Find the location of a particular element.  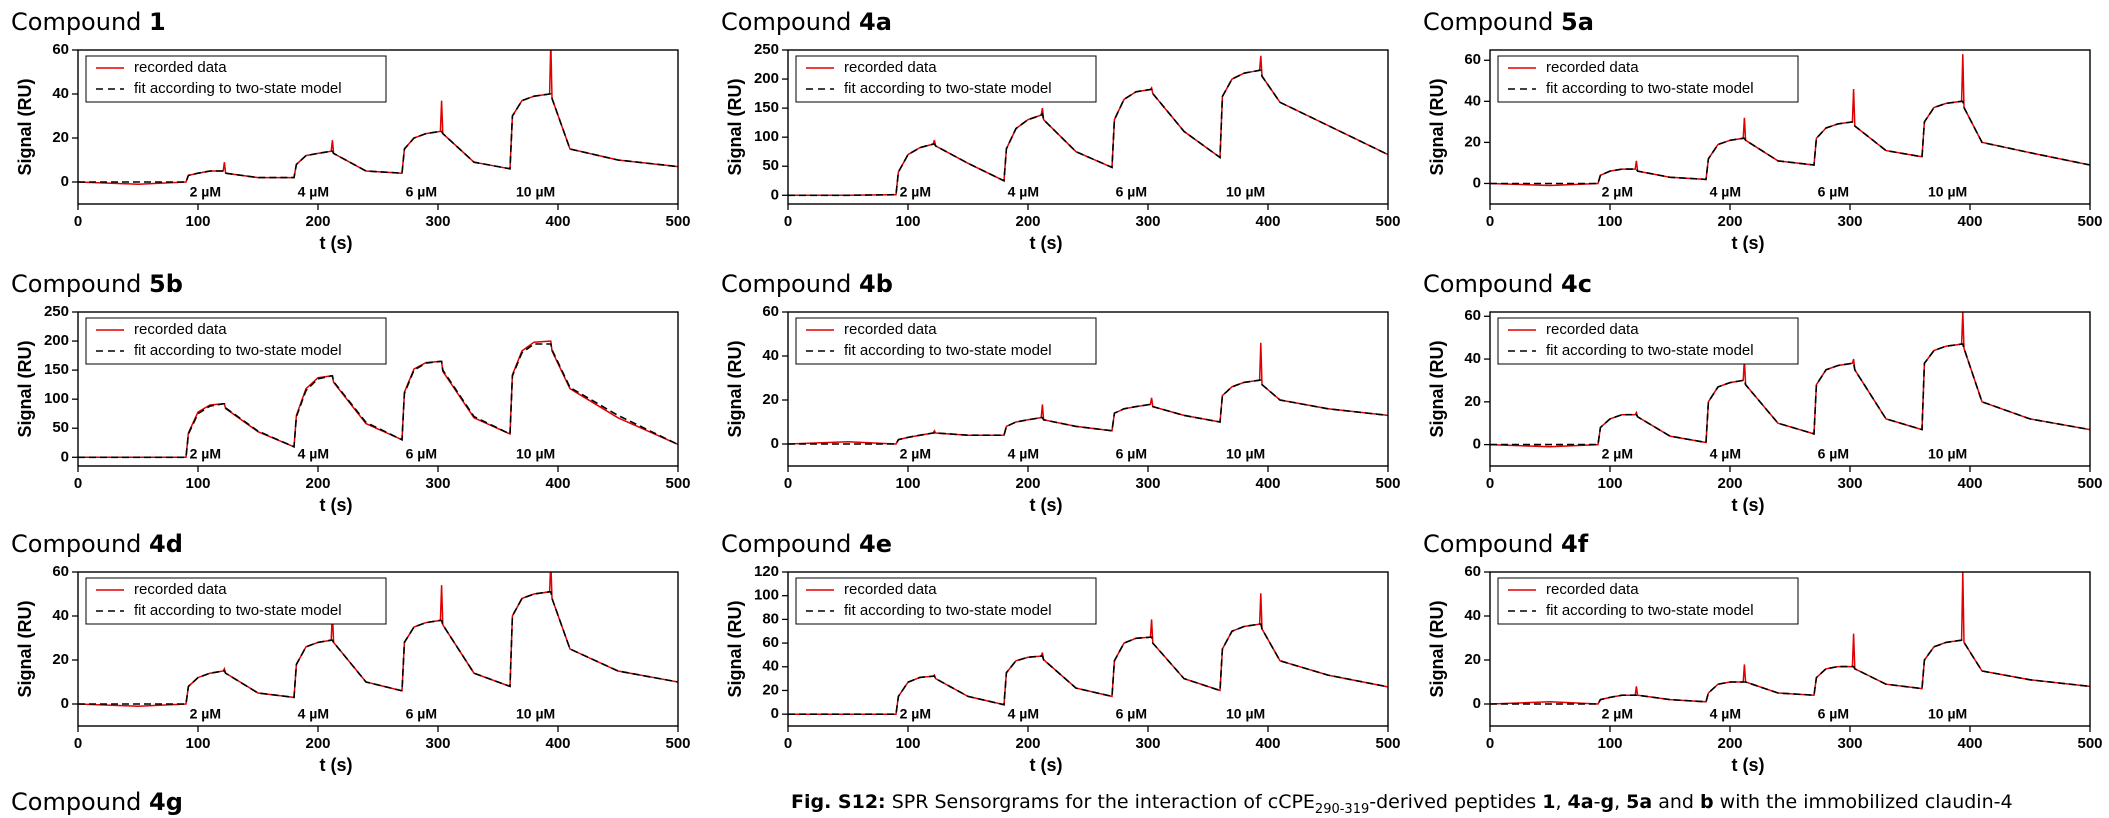

compound-label: 4d is located at coordinates (166, 544).